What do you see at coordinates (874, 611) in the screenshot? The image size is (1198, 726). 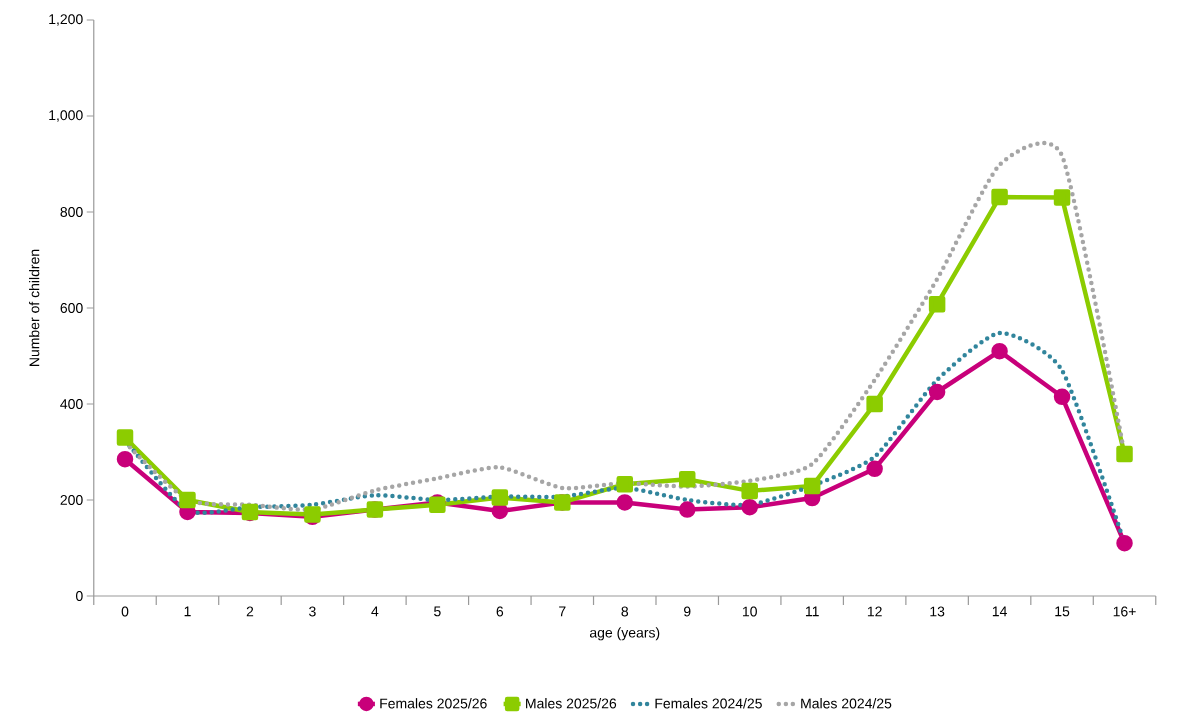 I see `x-tick-label: 12` at bounding box center [874, 611].